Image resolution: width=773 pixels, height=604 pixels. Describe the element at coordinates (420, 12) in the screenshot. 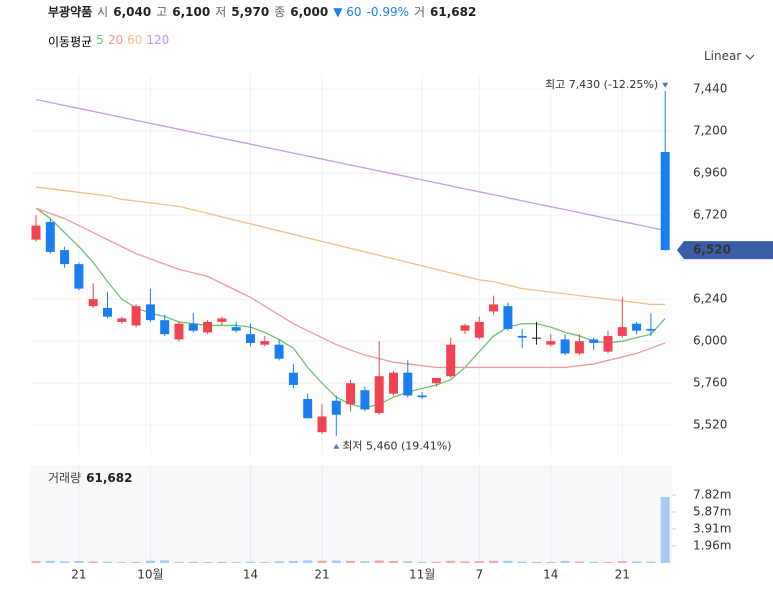

I see `volume-label: 거` at that location.